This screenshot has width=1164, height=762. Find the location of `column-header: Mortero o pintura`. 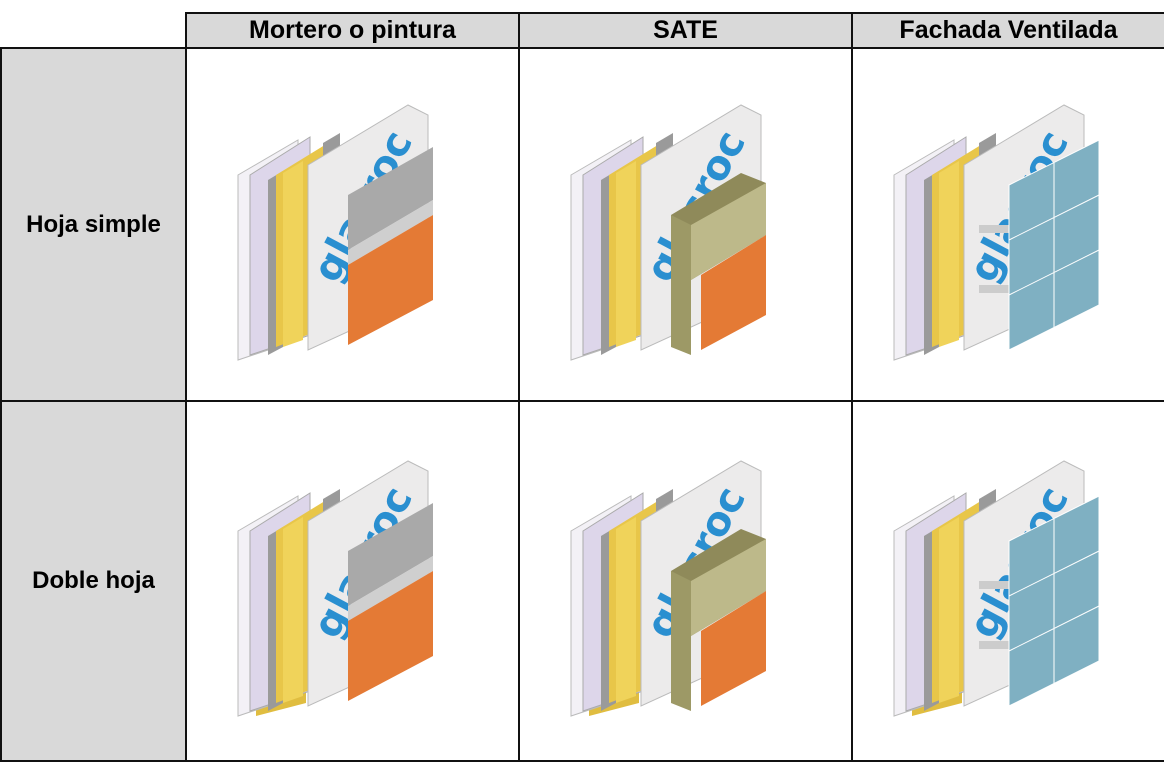

column-header: Mortero o pintura is located at coordinates (352, 30).